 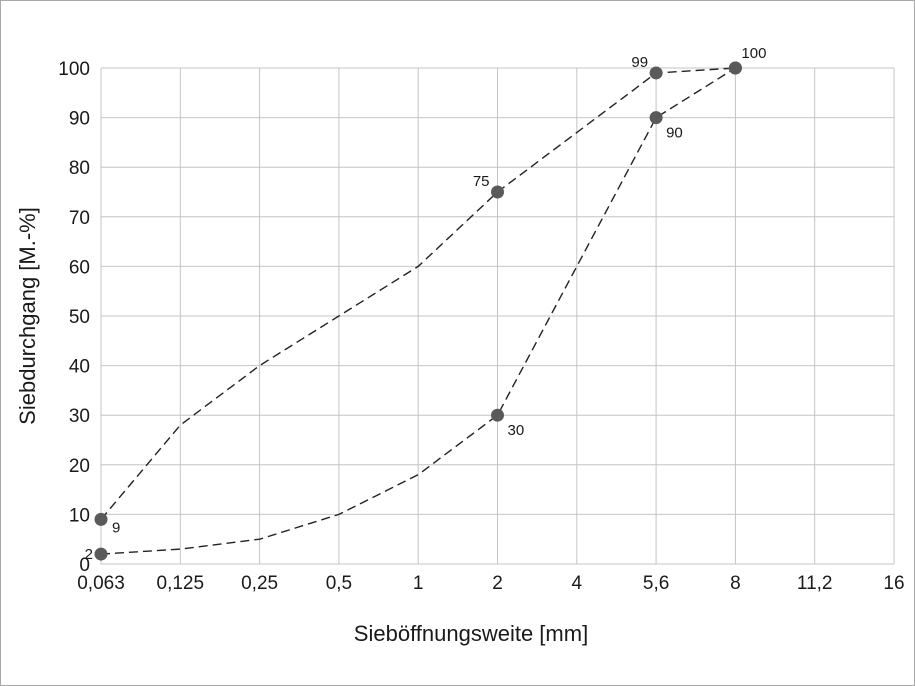 What do you see at coordinates (101, 583) in the screenshot?
I see `x-tick-label: 0,063` at bounding box center [101, 583].